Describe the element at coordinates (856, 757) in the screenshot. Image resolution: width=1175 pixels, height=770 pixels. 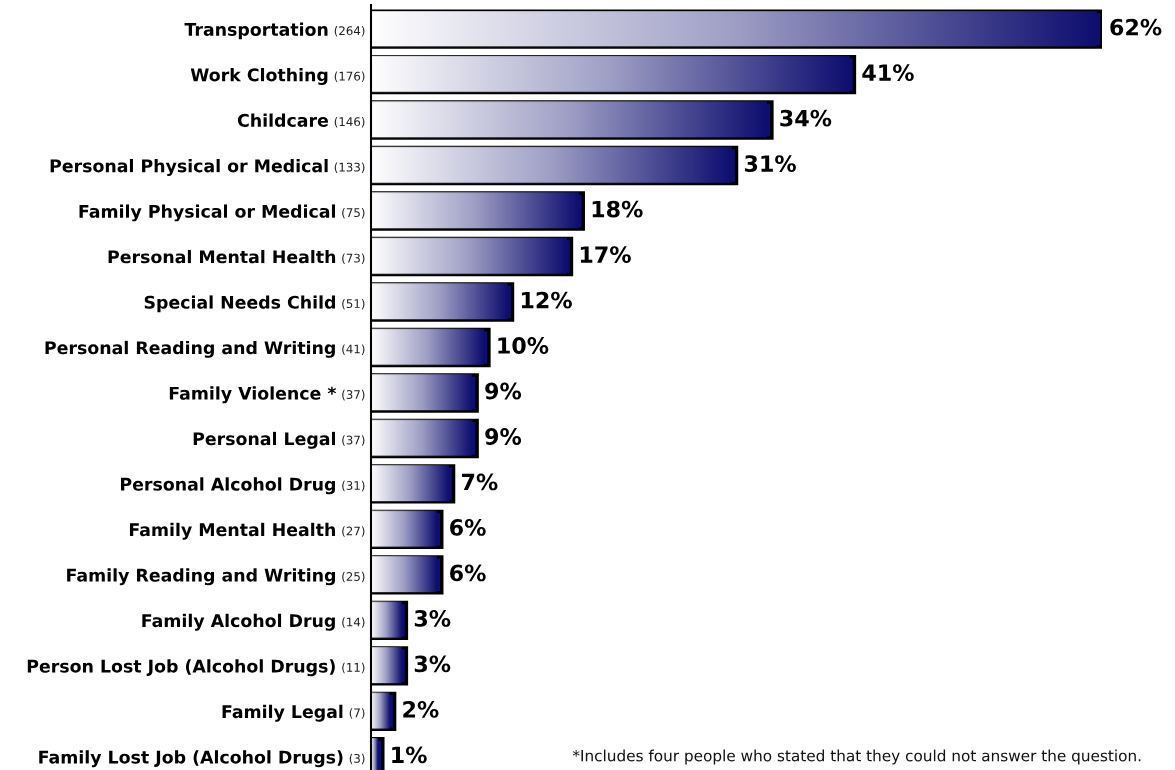
I see `annotation: *Includes four people who stated that they could not answer the question.` at that location.